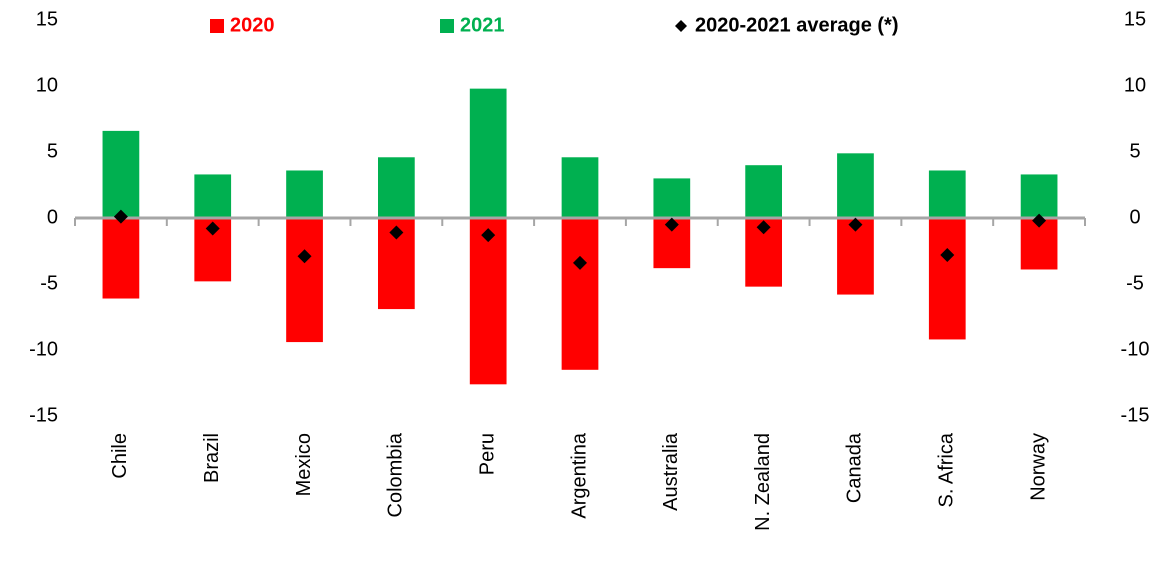 The height and width of the screenshot is (569, 1160). What do you see at coordinates (855, 467) in the screenshot?
I see `x-tick-label: Canada` at bounding box center [855, 467].